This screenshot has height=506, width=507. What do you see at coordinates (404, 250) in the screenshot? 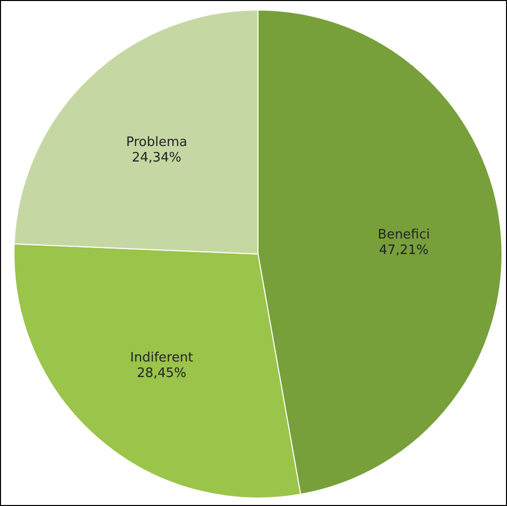
I see `data-label: 47,21%` at bounding box center [404, 250].